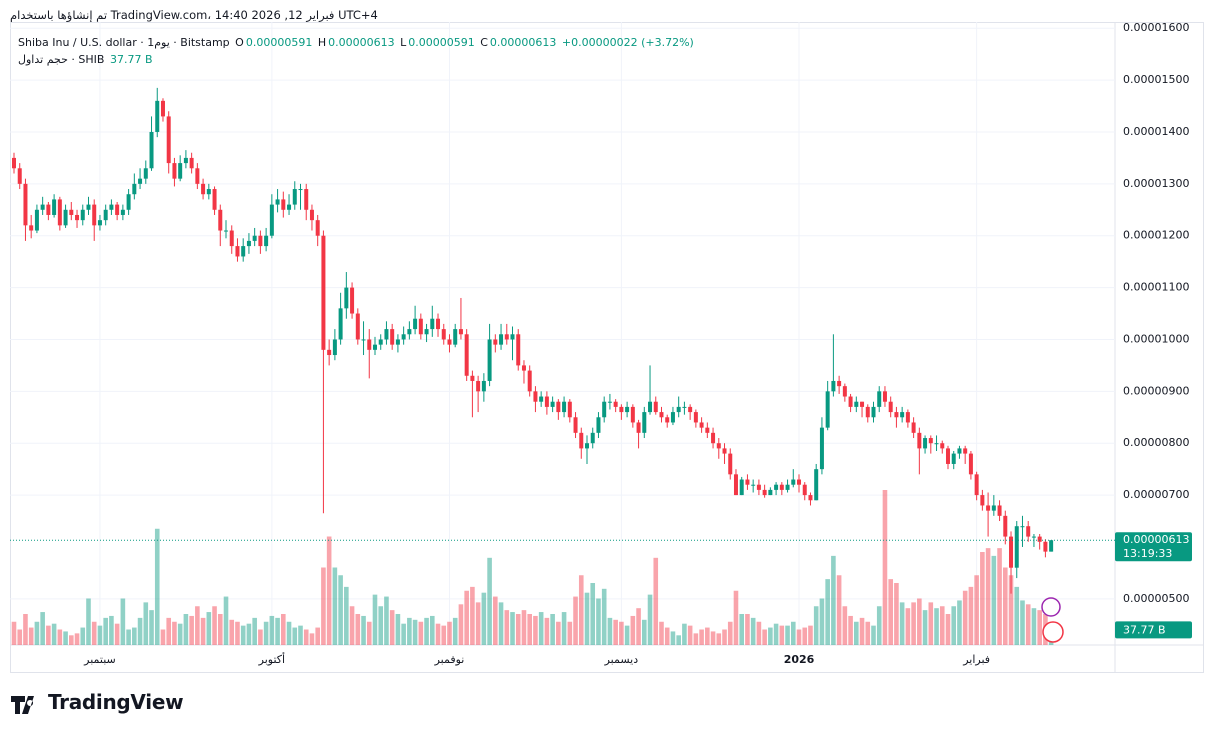  What do you see at coordinates (1156, 131) in the screenshot?
I see `y-tick-label: 0.00001400` at bounding box center [1156, 131].